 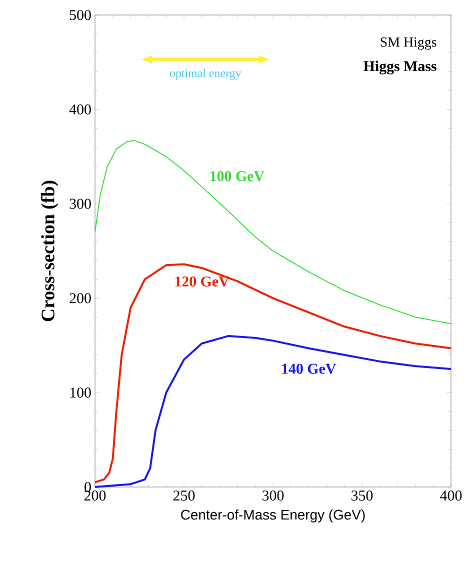 What do you see at coordinates (80, 109) in the screenshot?
I see `y-tick-label: 400` at bounding box center [80, 109].